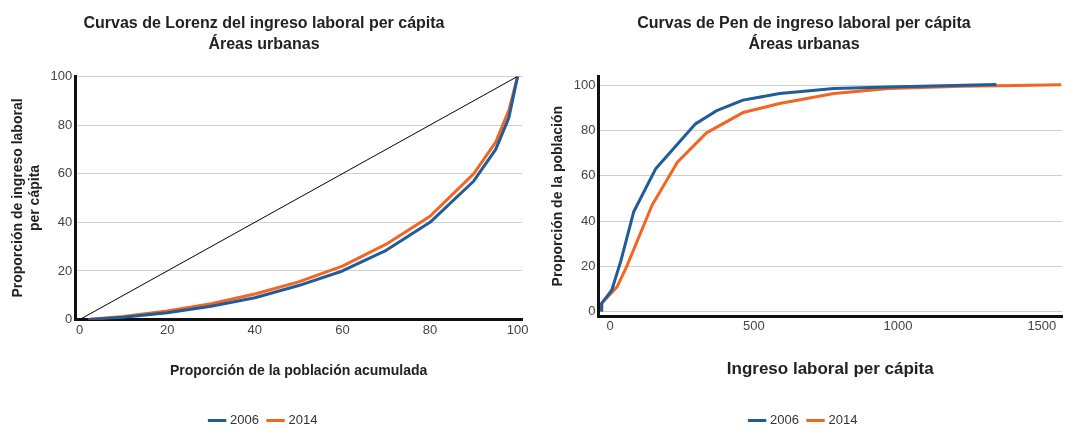 This screenshot has height=441, width=1081. Describe the element at coordinates (754, 326) in the screenshot. I see `x-tick-label: 500` at that location.